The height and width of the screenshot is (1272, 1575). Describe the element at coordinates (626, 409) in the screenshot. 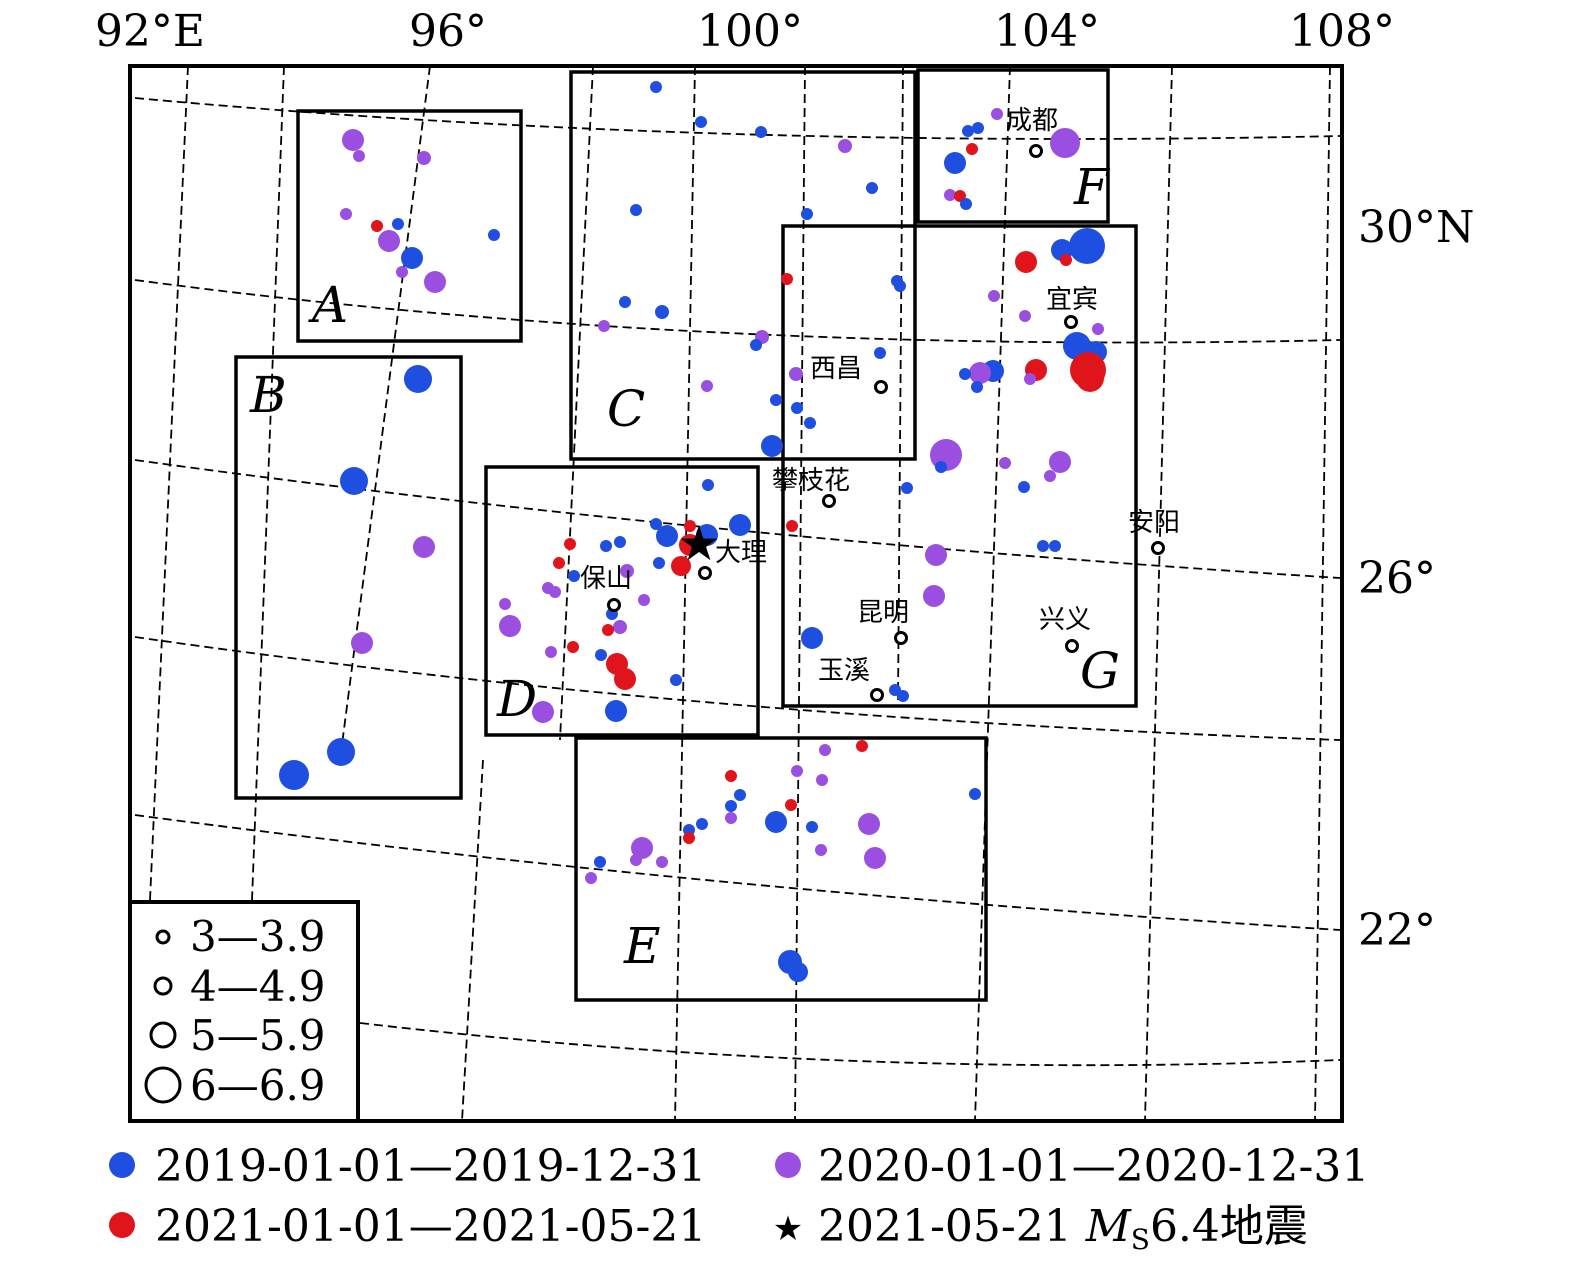

I see `region-label-c: C` at that location.